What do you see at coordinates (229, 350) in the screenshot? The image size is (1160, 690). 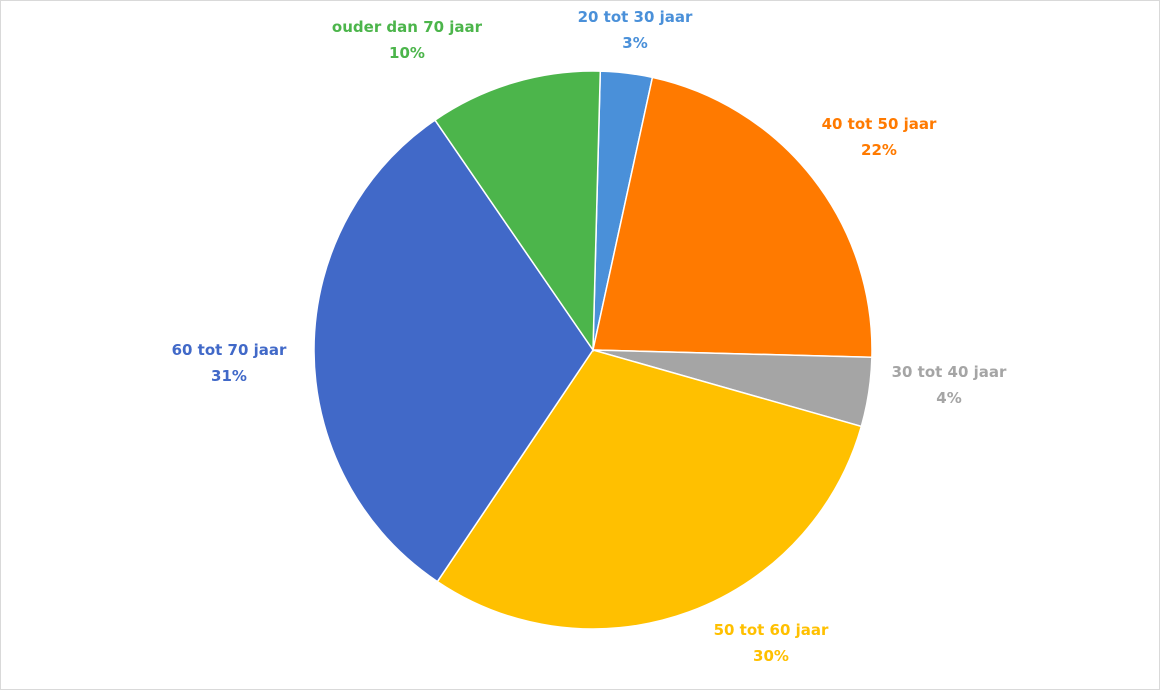 I see `slice-category-label: 60 tot 70 jaar` at bounding box center [229, 350].